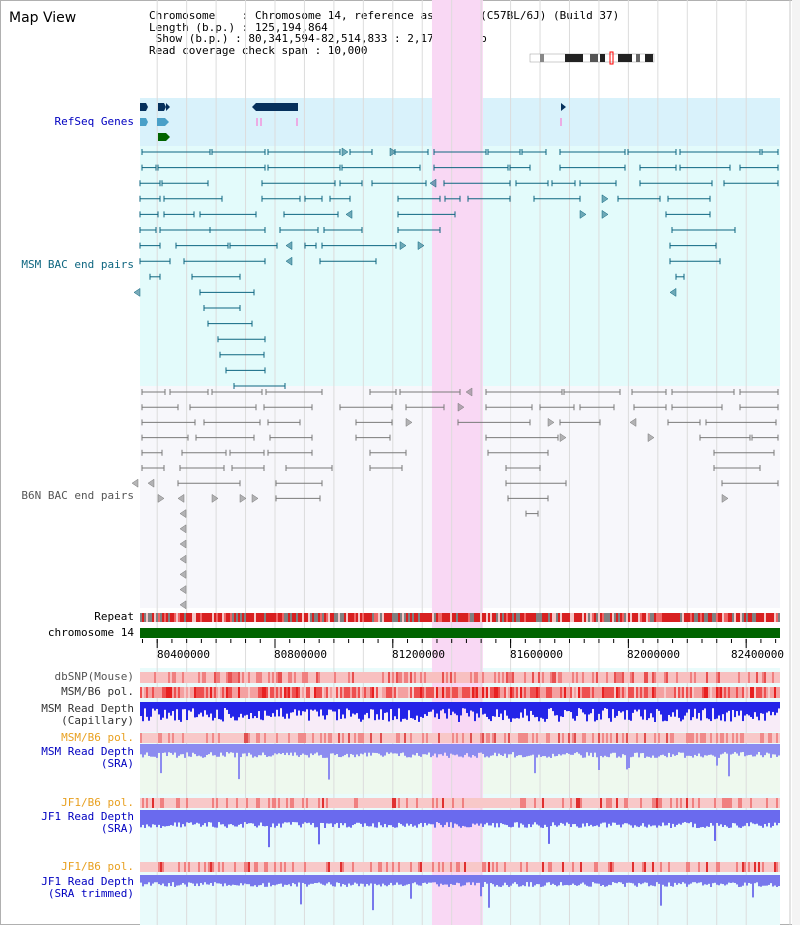  I want to click on track-label-msm-bac: MSM BAC end pairs, so click(77, 264).